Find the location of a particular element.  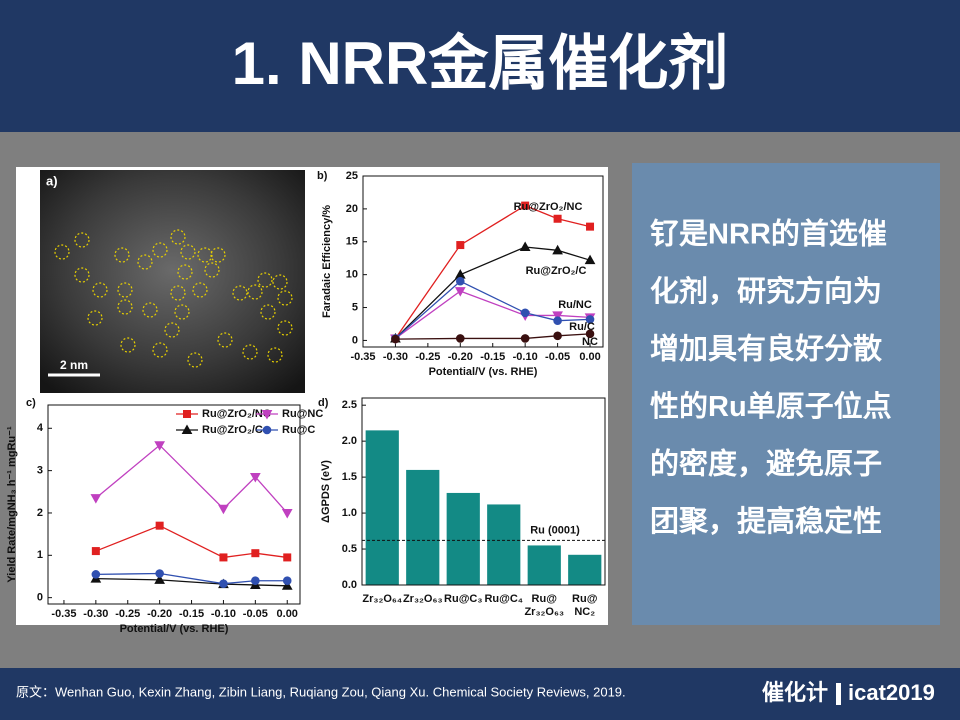

scale-bar-label: 2 nm is located at coordinates (74, 365).